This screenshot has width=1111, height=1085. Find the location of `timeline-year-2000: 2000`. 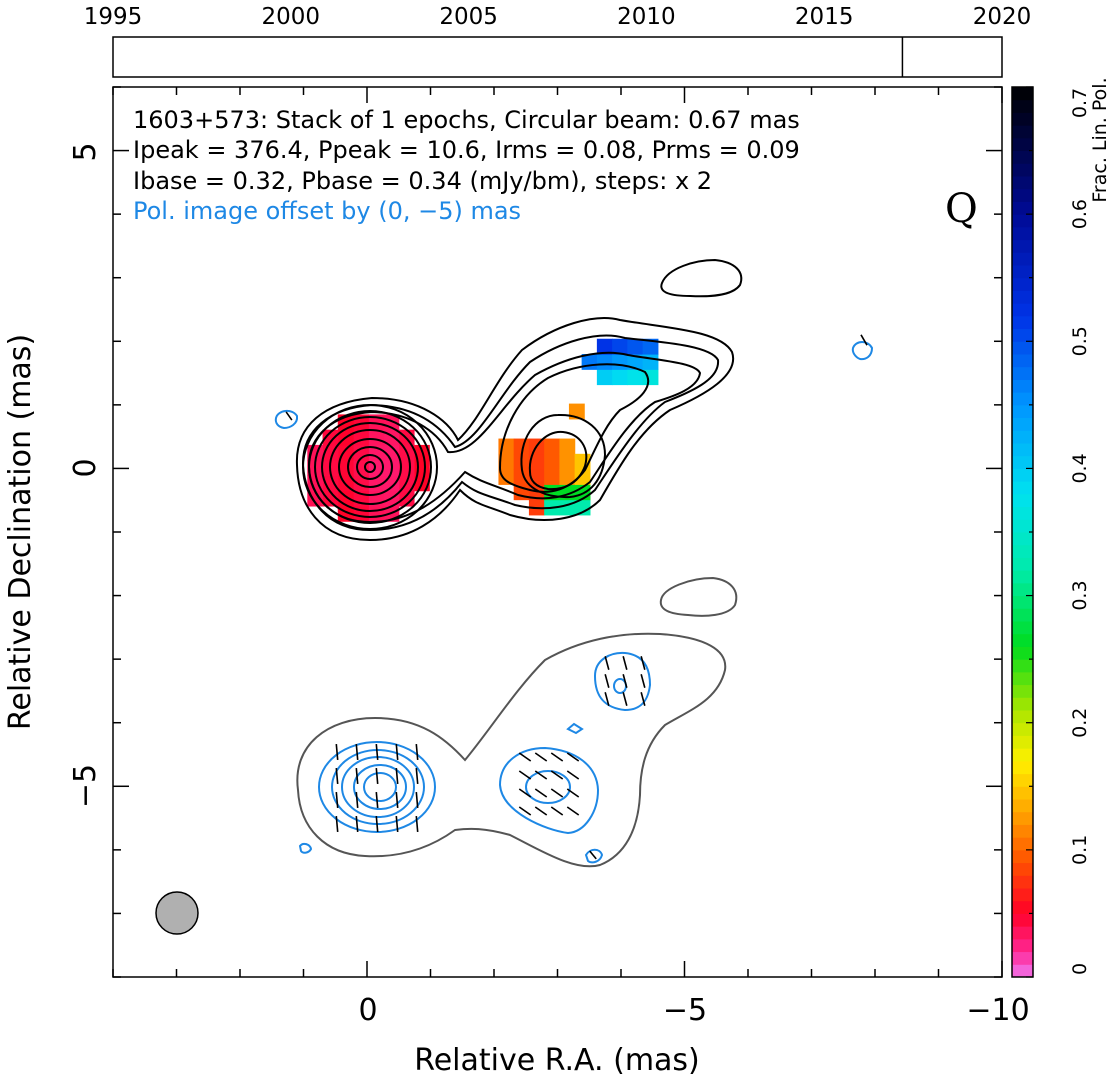

timeline-year-2000: 2000 is located at coordinates (291, 17).